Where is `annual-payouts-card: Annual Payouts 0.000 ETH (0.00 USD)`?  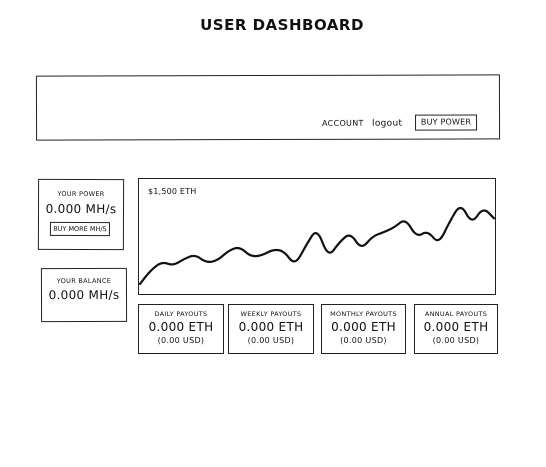 annual-payouts-card: Annual Payouts 0.000 ETH (0.00 USD) is located at coordinates (456, 329).